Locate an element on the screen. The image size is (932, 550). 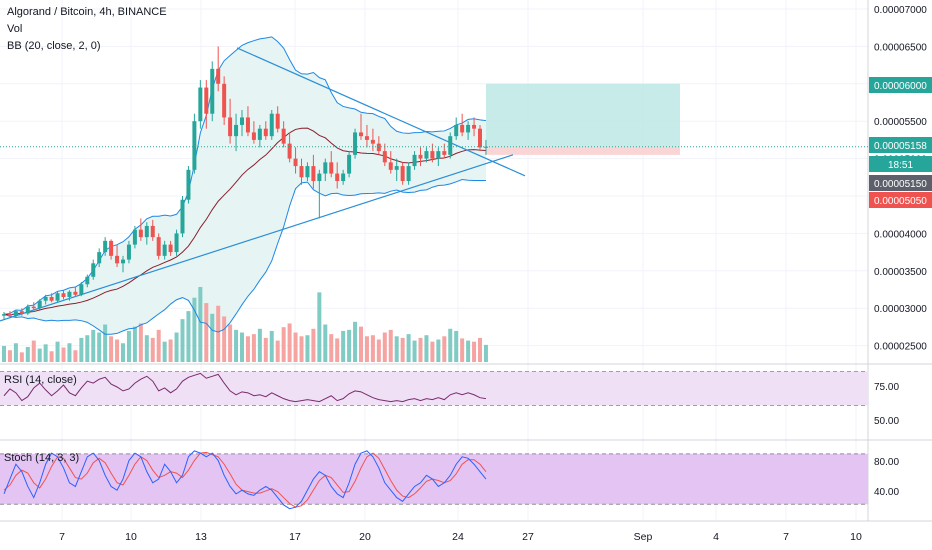
time-tick-label: 13 is located at coordinates (201, 537).